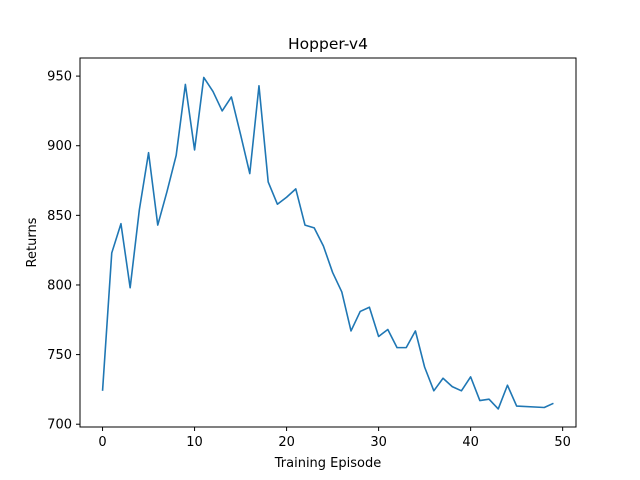  What do you see at coordinates (102, 442) in the screenshot?
I see `x-tick-label: 0` at bounding box center [102, 442].